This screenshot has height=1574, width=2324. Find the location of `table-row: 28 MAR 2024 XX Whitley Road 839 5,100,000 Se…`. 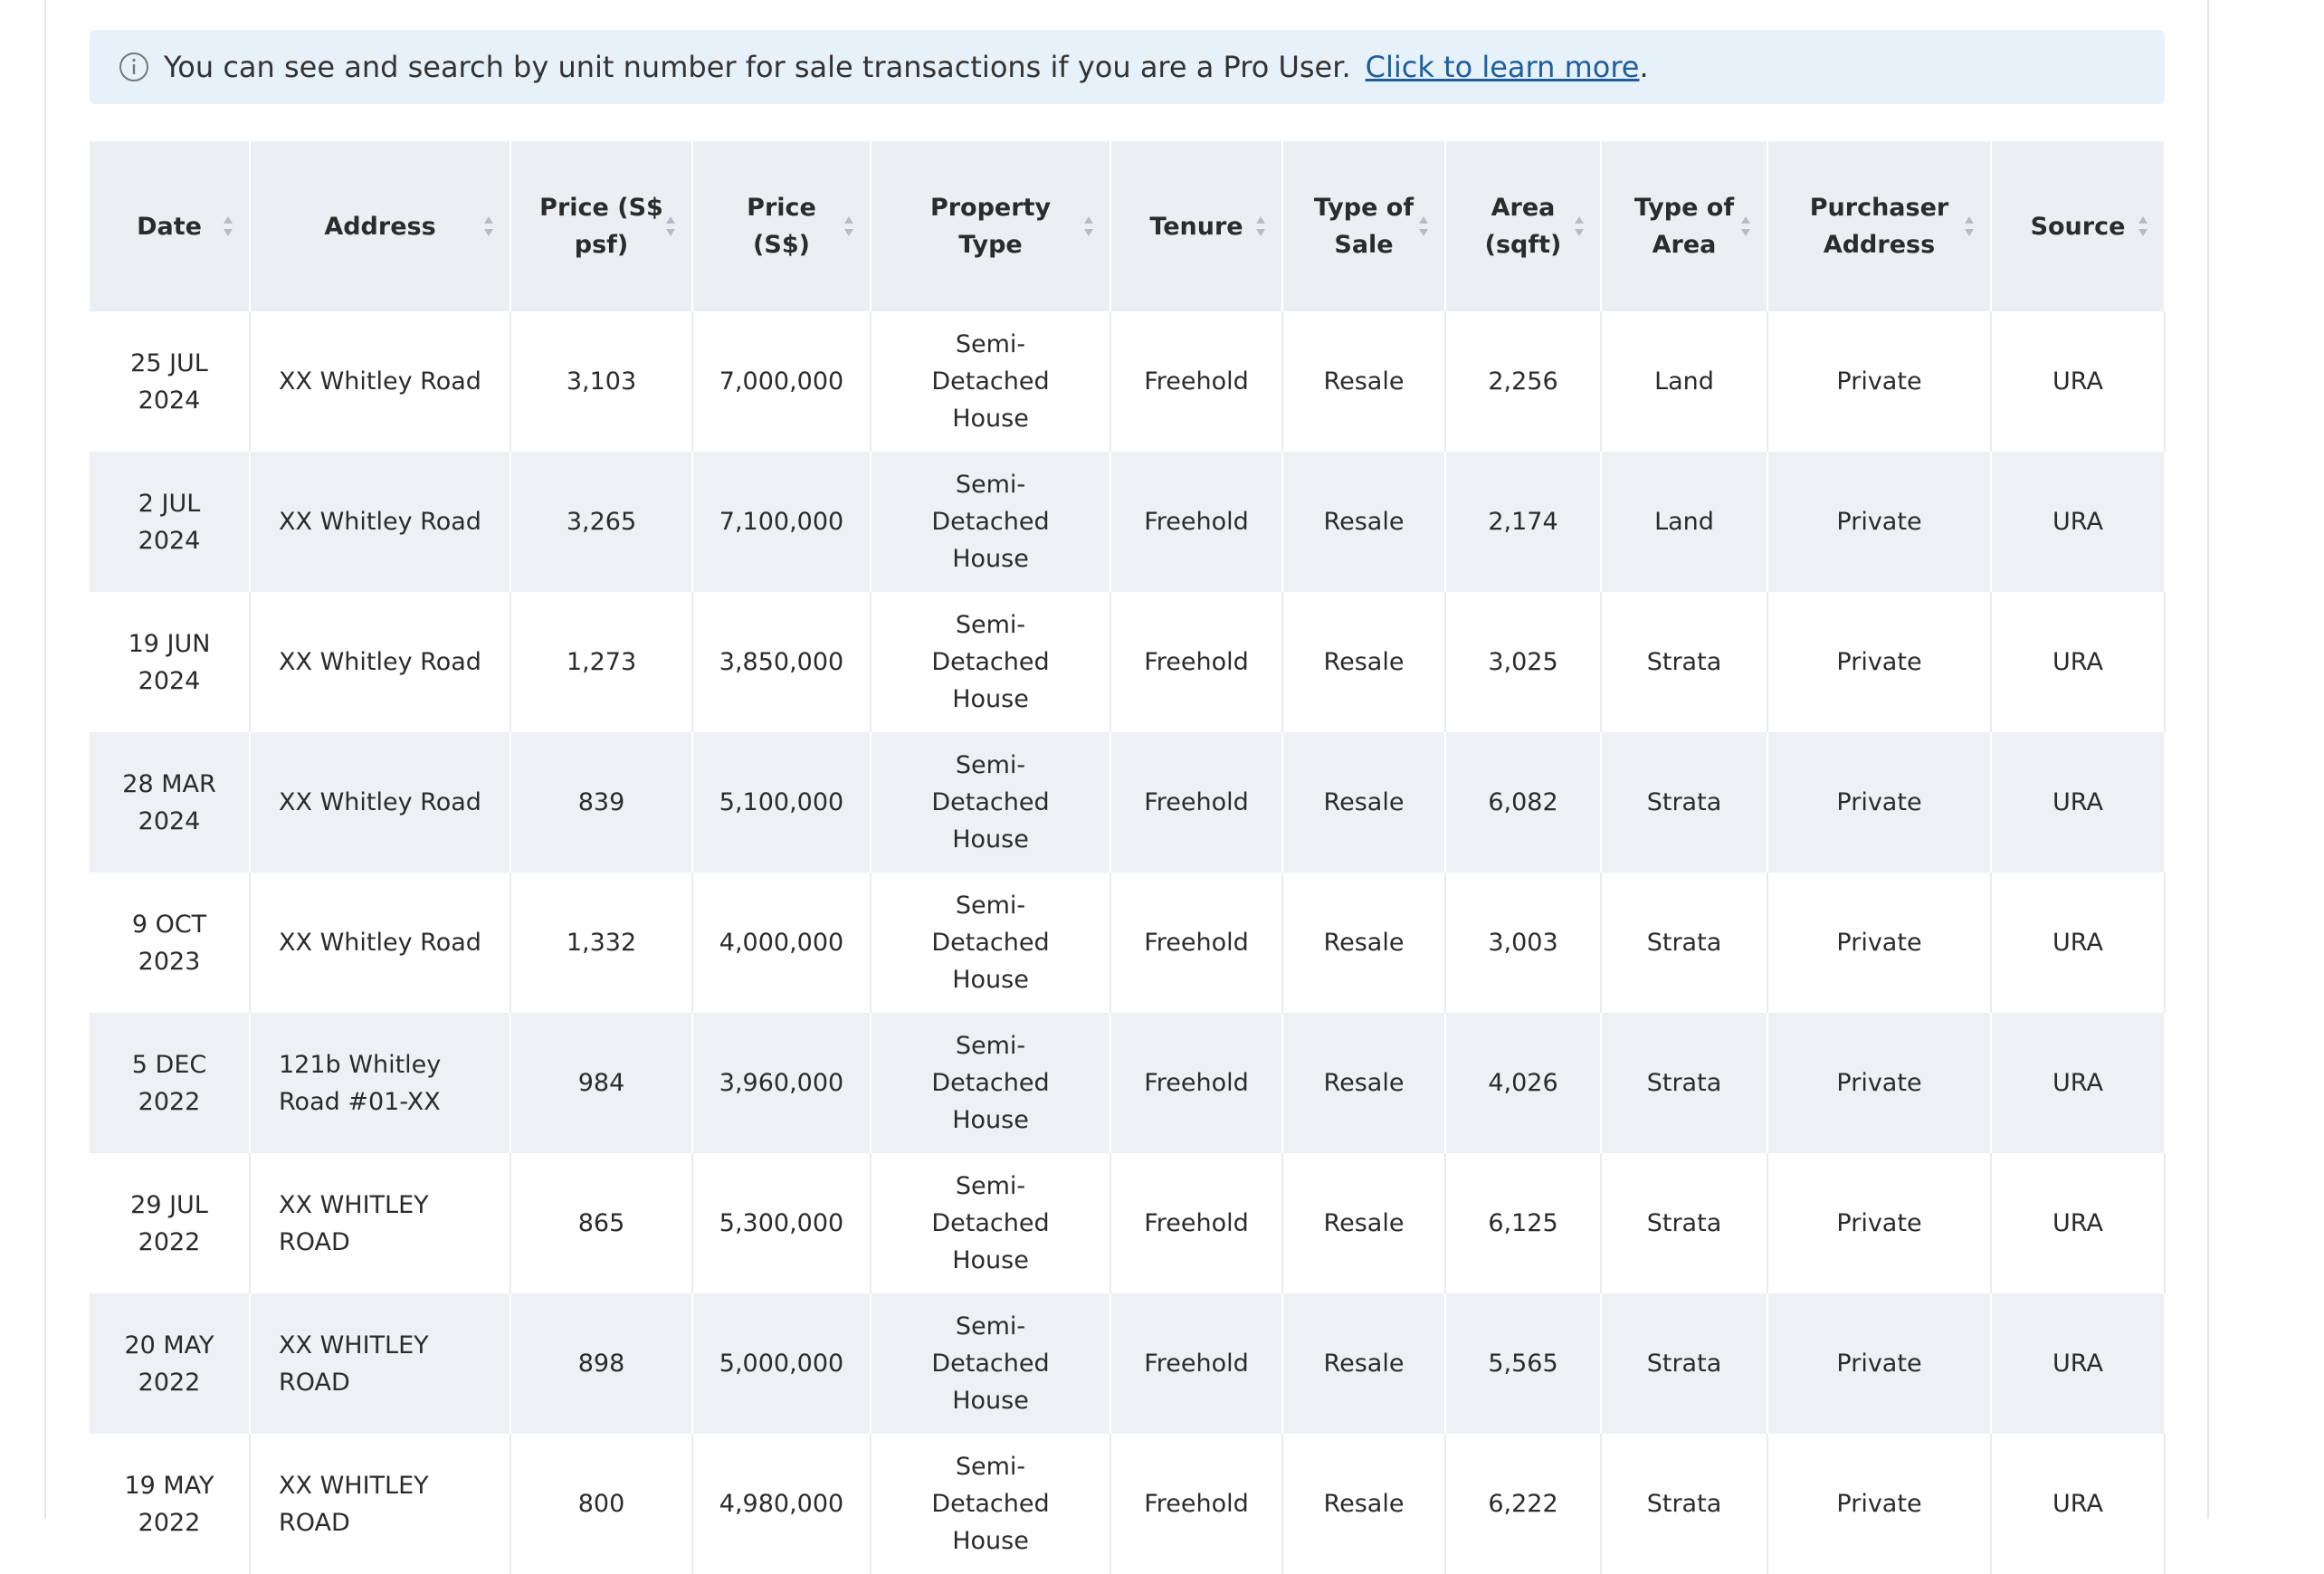

table-row: 28 MAR 2024 XX Whitley Road 839 5,100,000 Se… is located at coordinates (1128, 802).